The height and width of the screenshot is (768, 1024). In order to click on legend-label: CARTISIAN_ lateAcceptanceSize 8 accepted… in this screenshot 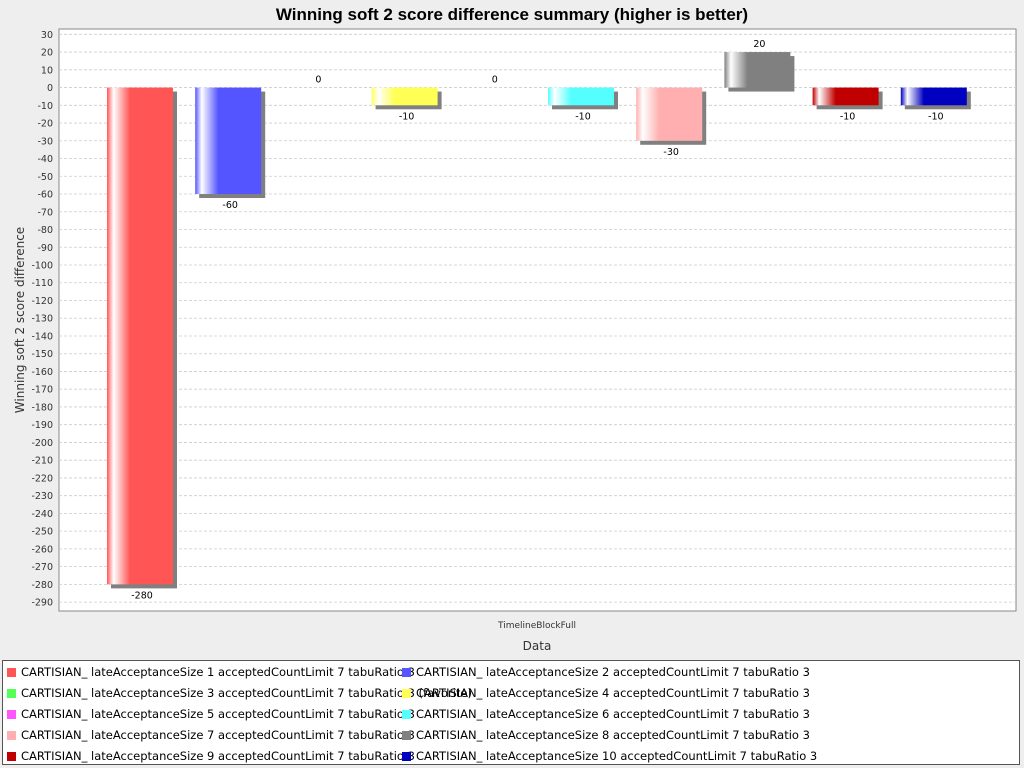, I will do `click(613, 735)`.